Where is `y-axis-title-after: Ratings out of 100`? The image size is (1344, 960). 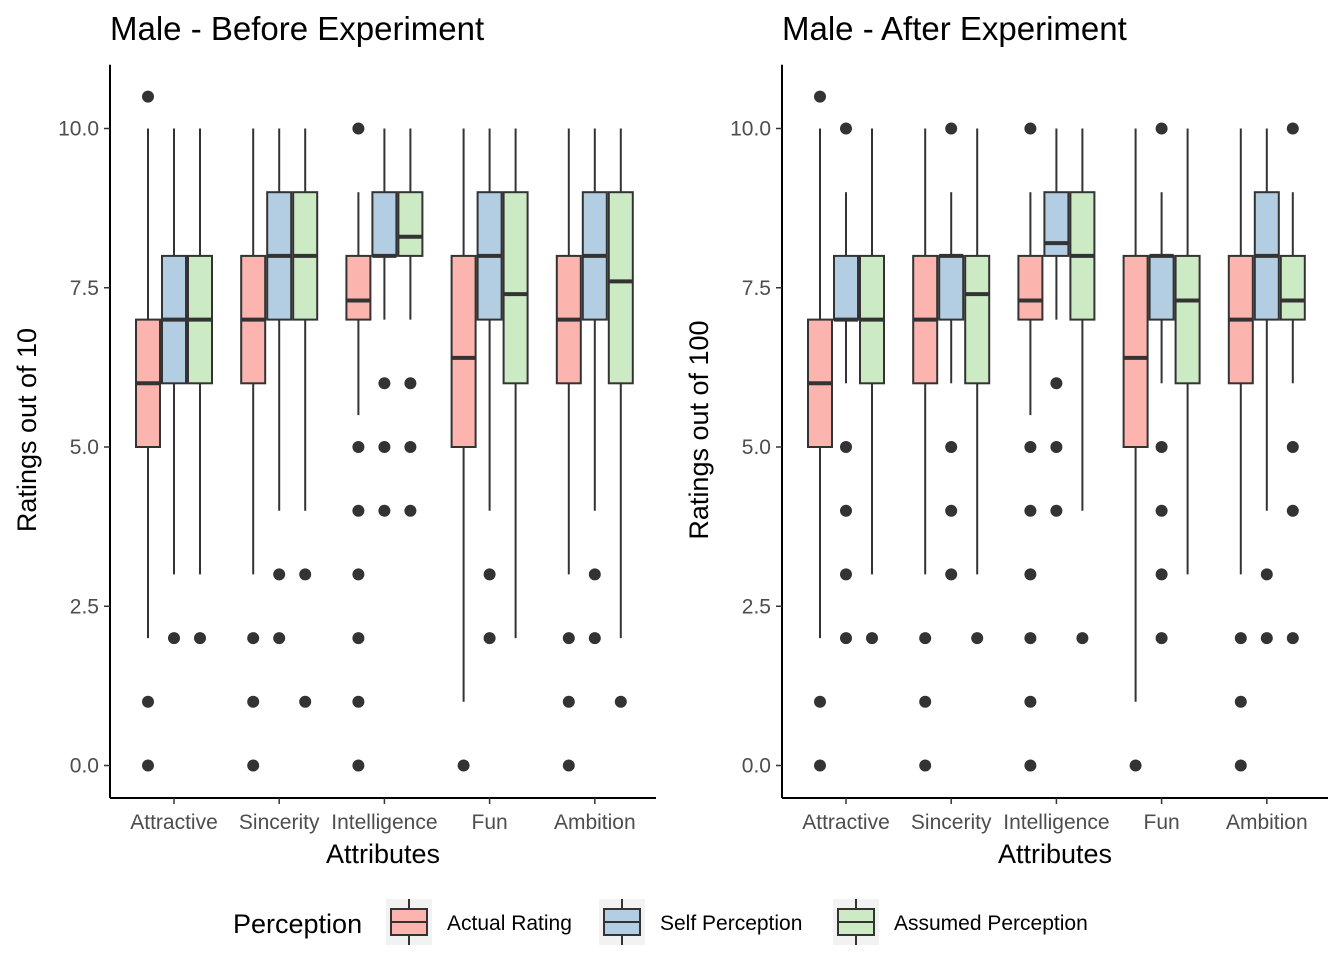 y-axis-title-after: Ratings out of 100 is located at coordinates (699, 429).